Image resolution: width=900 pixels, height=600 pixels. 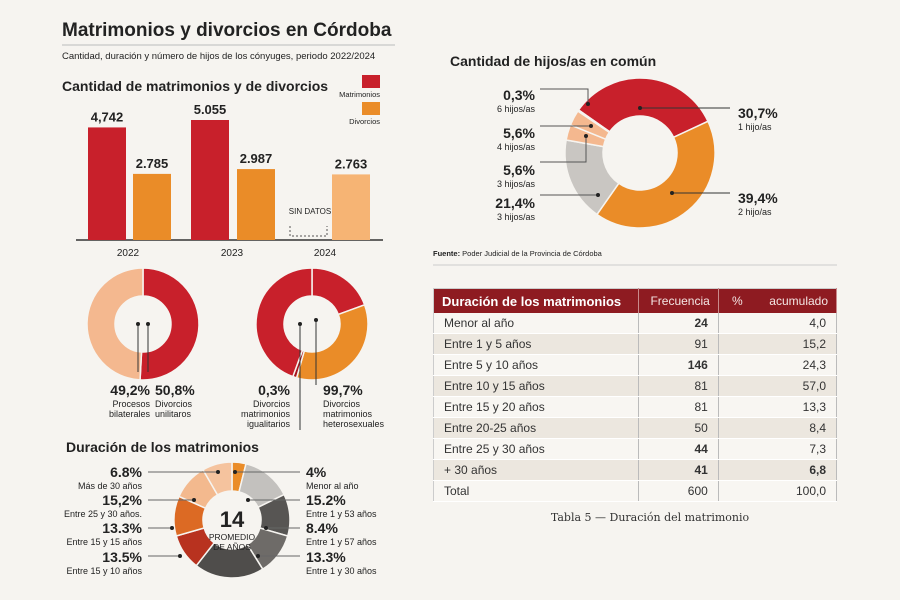 What do you see at coordinates (536, 386) in the screenshot?
I see `table-cell: Entre 10 y 15 años` at bounding box center [536, 386].